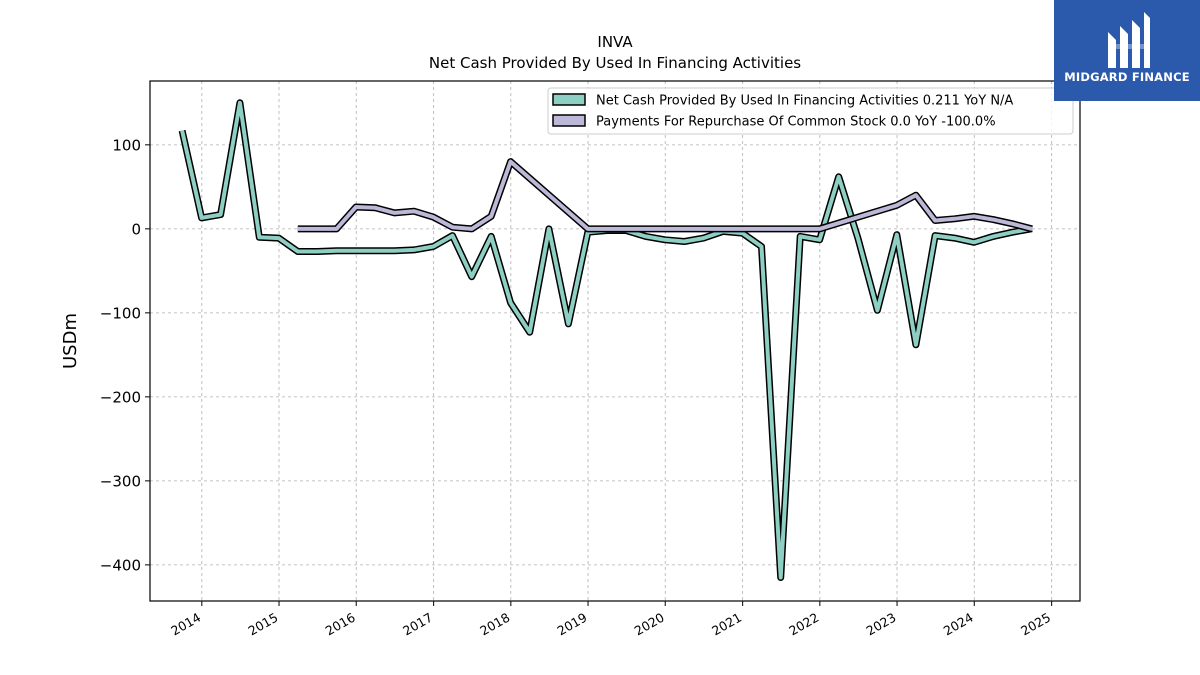 This screenshot has height=675, width=1200. Describe the element at coordinates (1035, 624) in the screenshot. I see `x-tick-label: 2025` at that location.